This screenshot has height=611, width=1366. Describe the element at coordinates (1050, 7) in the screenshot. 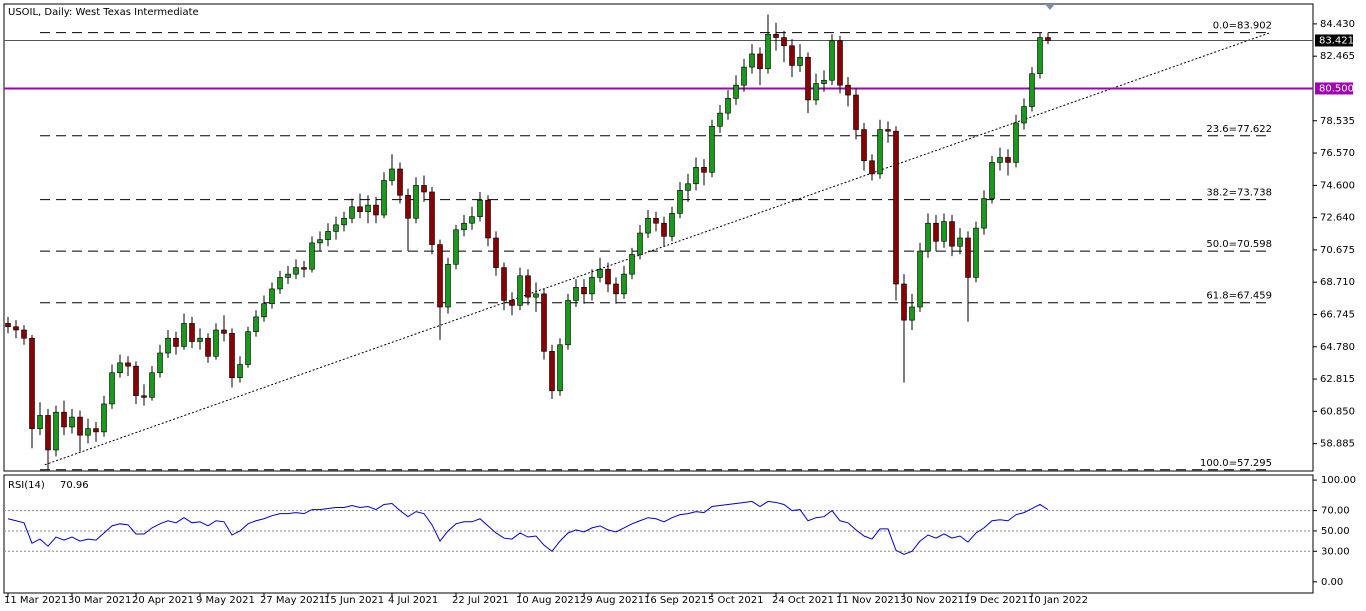

I see `shift-marker` at that location.